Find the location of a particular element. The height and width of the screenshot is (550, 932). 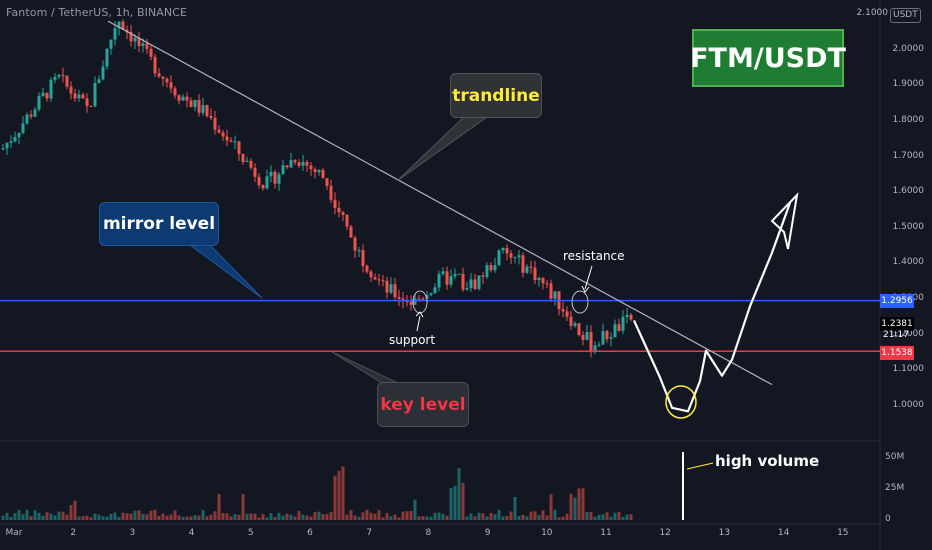

time-tick-label: 13 is located at coordinates (724, 533).